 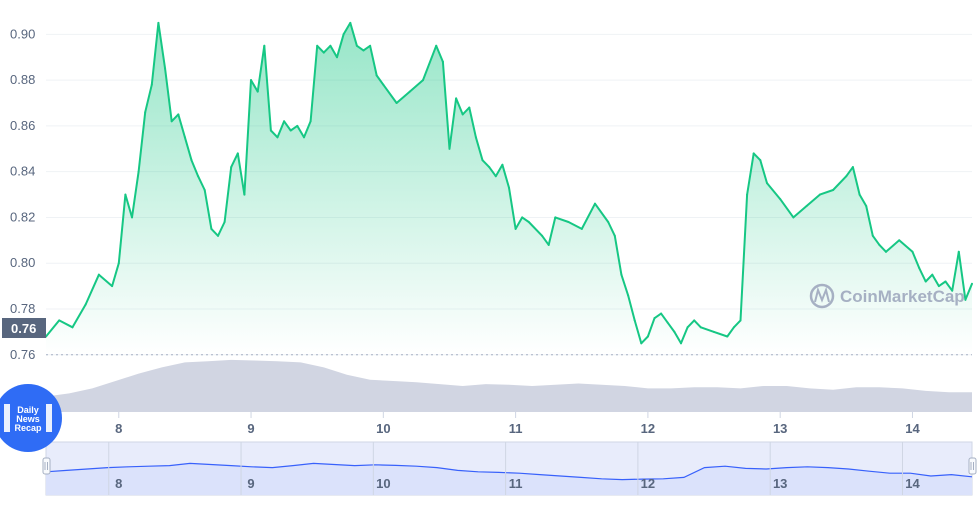 I want to click on x-tick-label: 11, so click(x=516, y=428).